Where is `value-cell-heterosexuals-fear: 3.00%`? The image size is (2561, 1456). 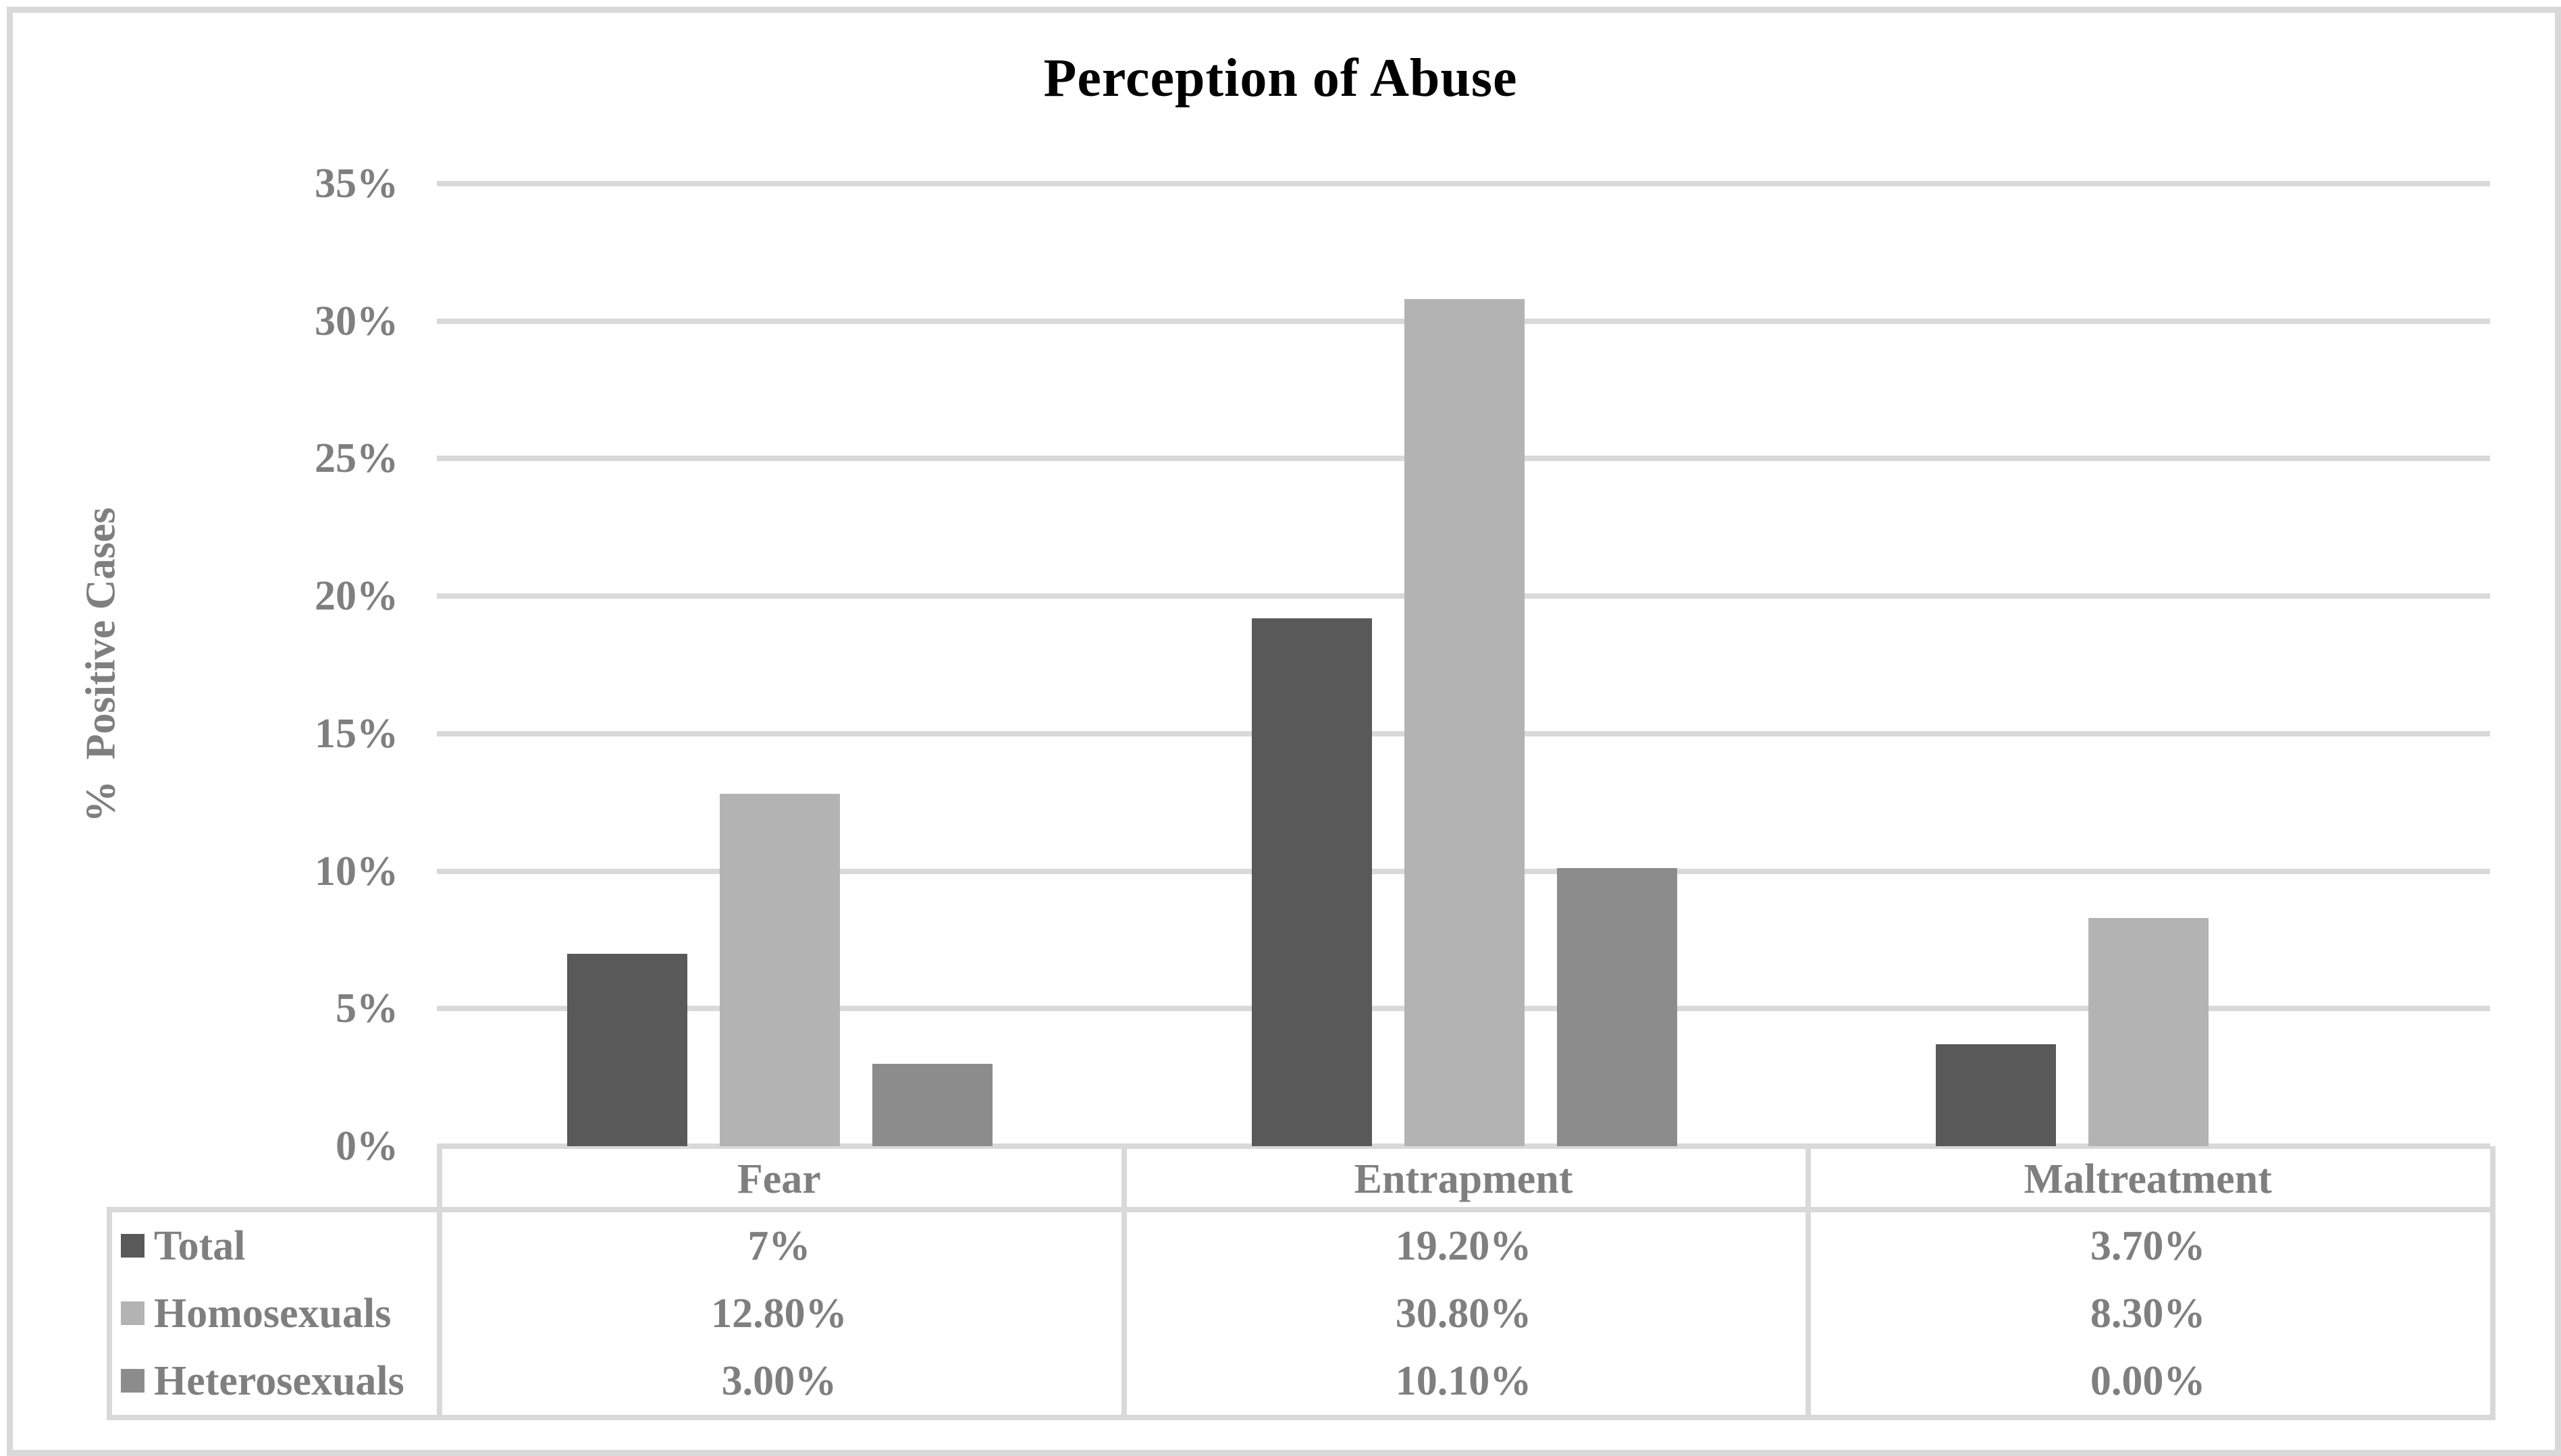
value-cell-heterosexuals-fear: 3.00% is located at coordinates (779, 1381).